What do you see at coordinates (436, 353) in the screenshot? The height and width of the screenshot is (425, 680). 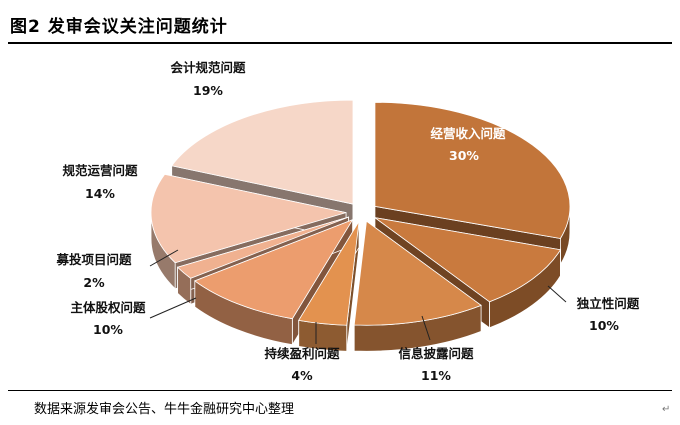 I see `slice-name-label: 信息披露问题` at bounding box center [436, 353].